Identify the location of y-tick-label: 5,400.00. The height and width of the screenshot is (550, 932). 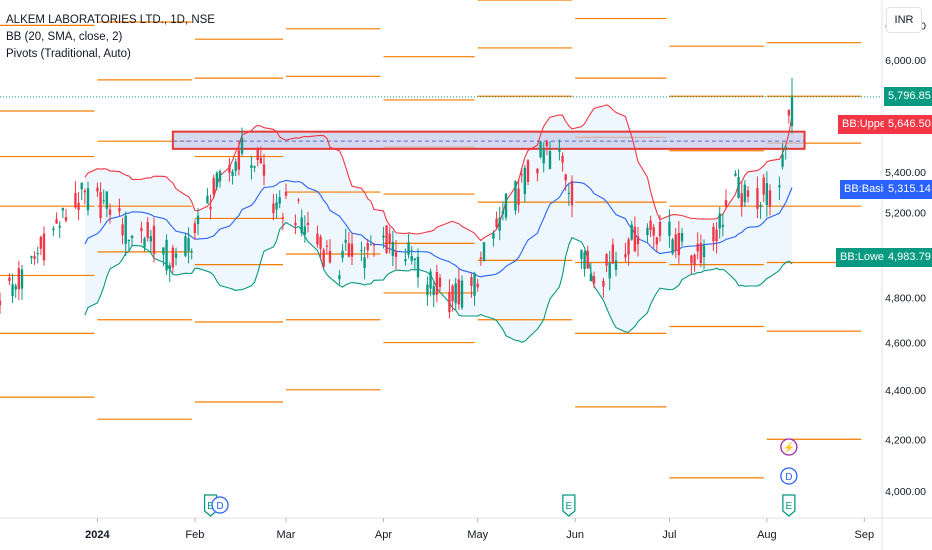
(905, 173).